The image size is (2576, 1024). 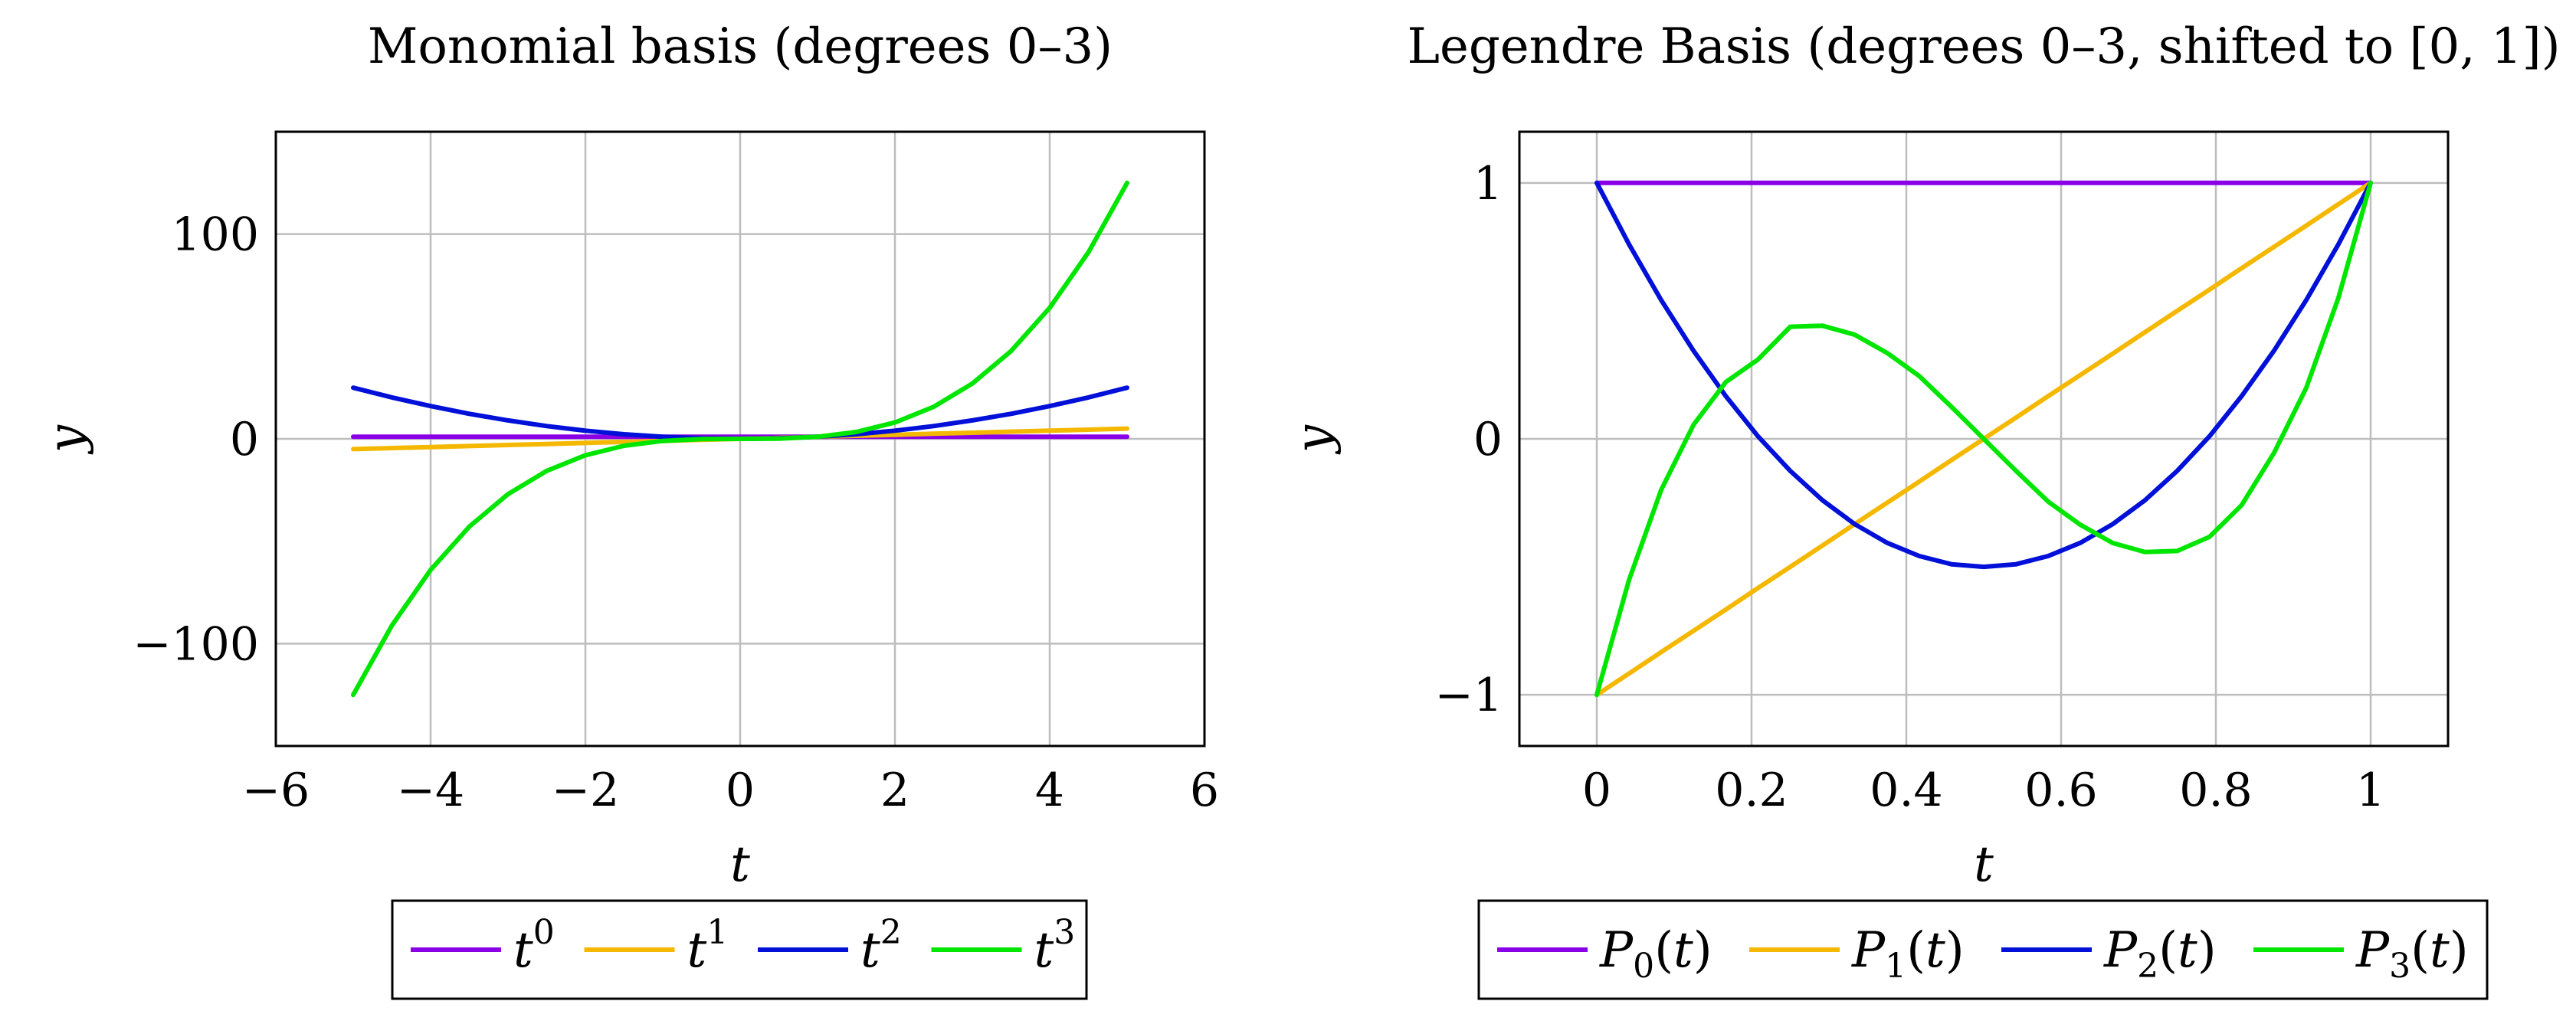 What do you see at coordinates (881, 946) in the screenshot?
I see `legend-entry: t2` at bounding box center [881, 946].